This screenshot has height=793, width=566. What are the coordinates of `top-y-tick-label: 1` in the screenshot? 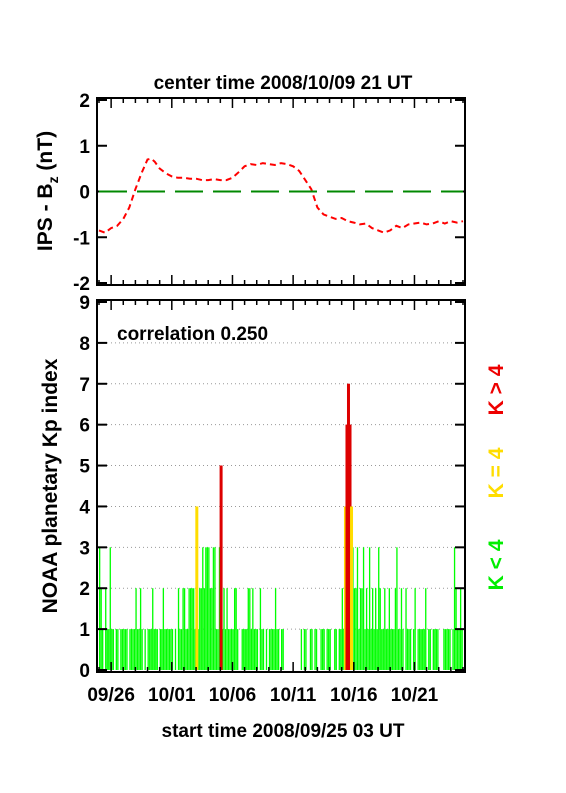 It's located at (84, 147).